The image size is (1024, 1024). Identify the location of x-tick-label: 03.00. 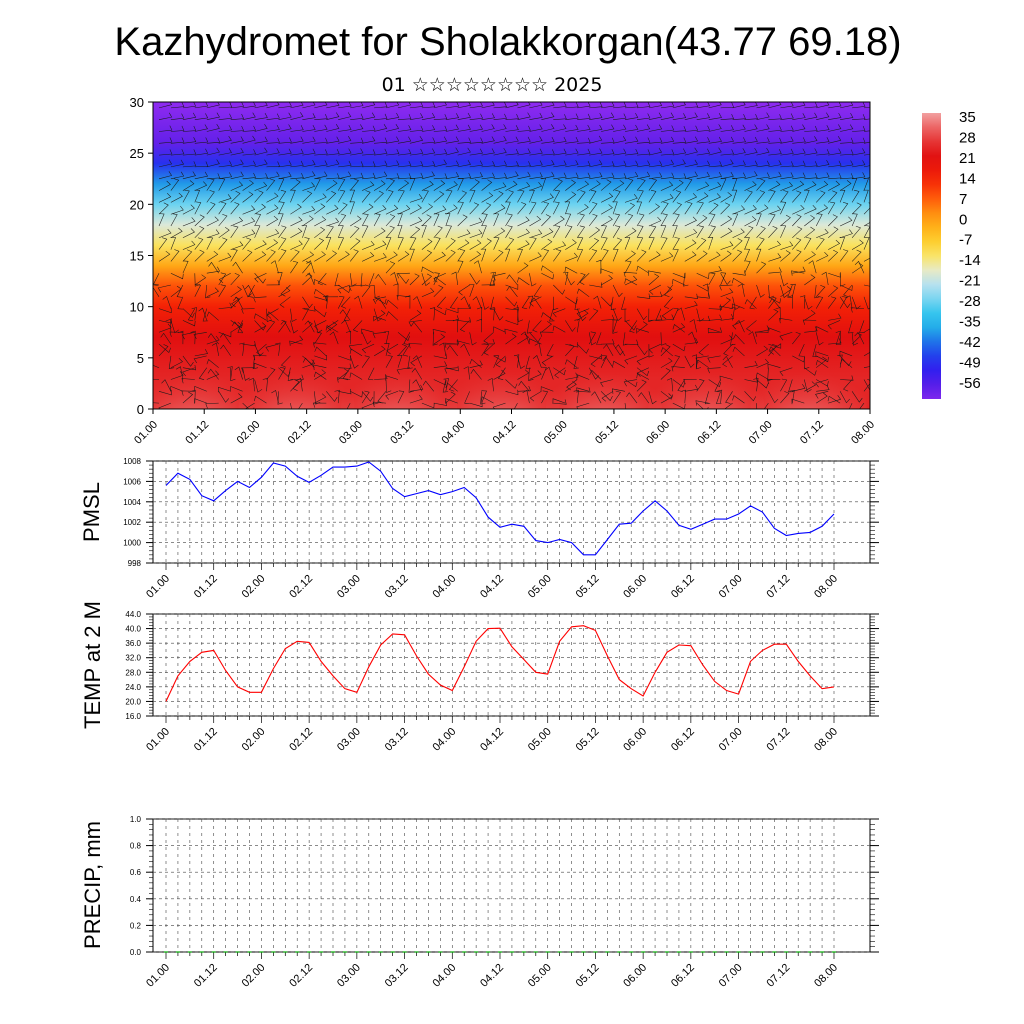
(351, 433).